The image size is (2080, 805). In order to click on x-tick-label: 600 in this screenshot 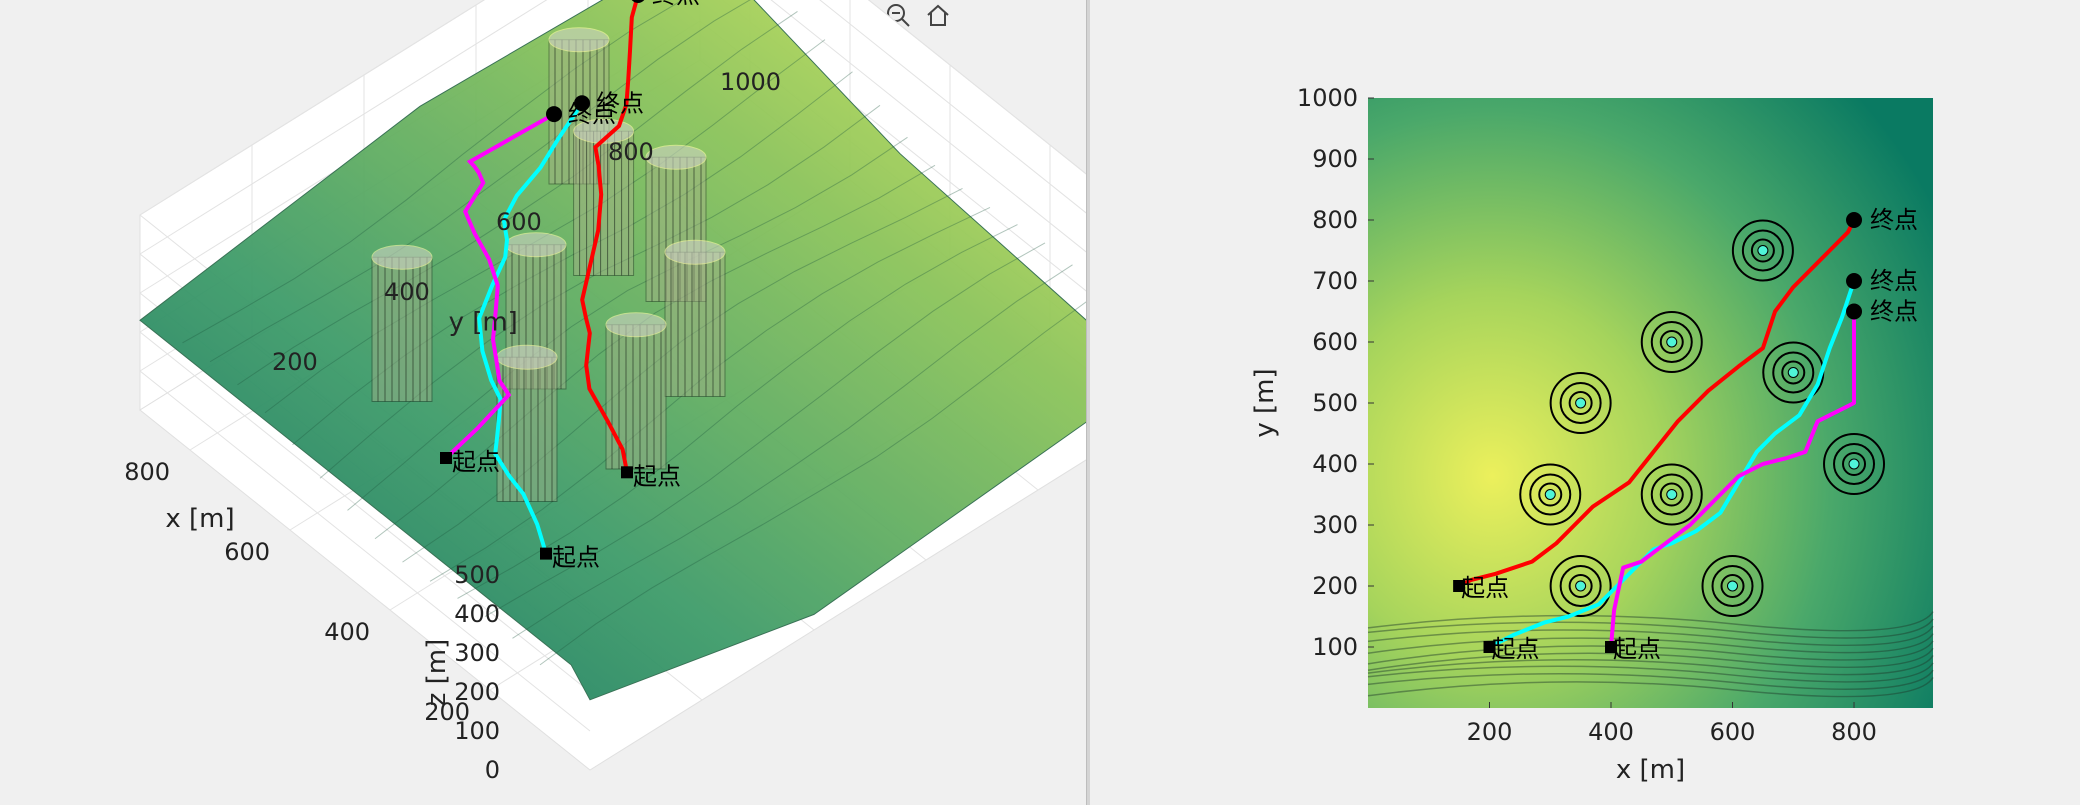, I will do `click(247, 552)`.